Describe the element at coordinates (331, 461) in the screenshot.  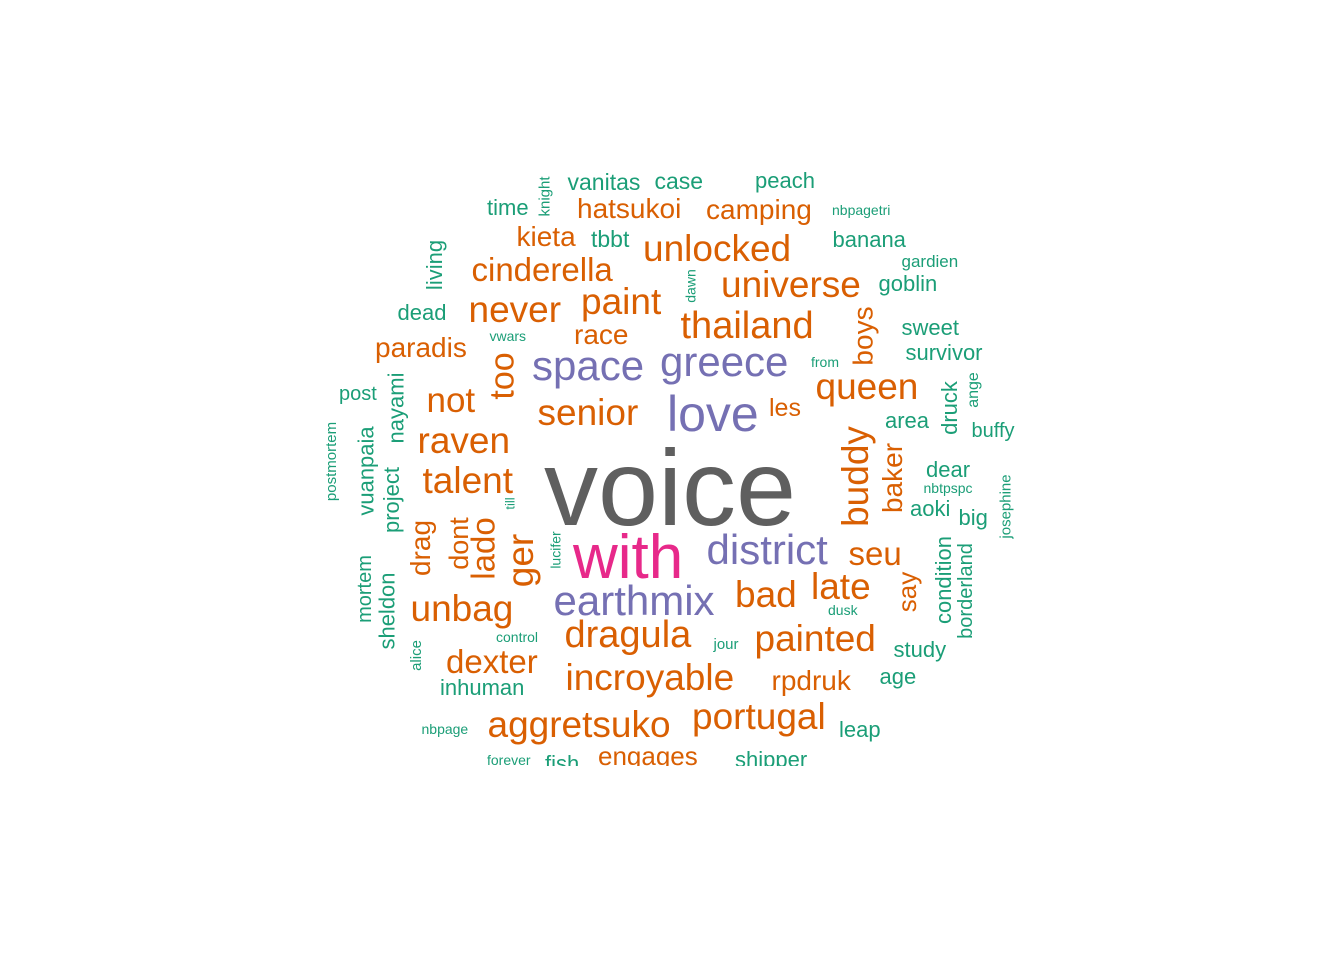
I see `word-postmortem: postmortem` at that location.